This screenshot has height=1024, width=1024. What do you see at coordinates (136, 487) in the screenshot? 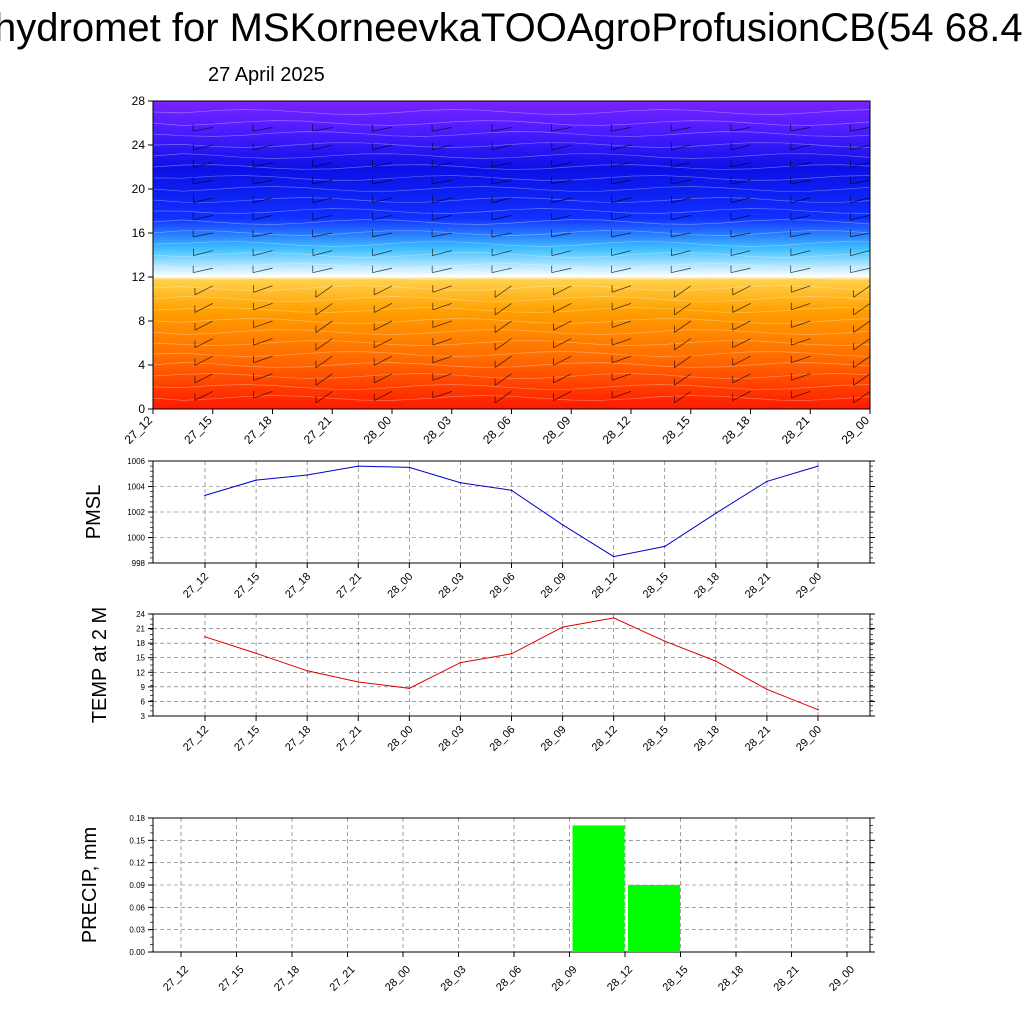
I see `pmsl-ytick-label: 1004` at bounding box center [136, 487].